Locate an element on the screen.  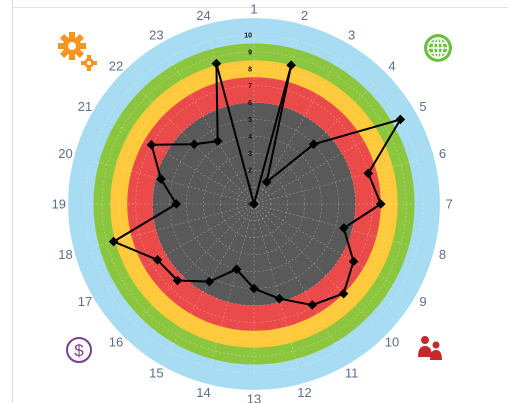
spoke-label: 22 is located at coordinates (116, 66).